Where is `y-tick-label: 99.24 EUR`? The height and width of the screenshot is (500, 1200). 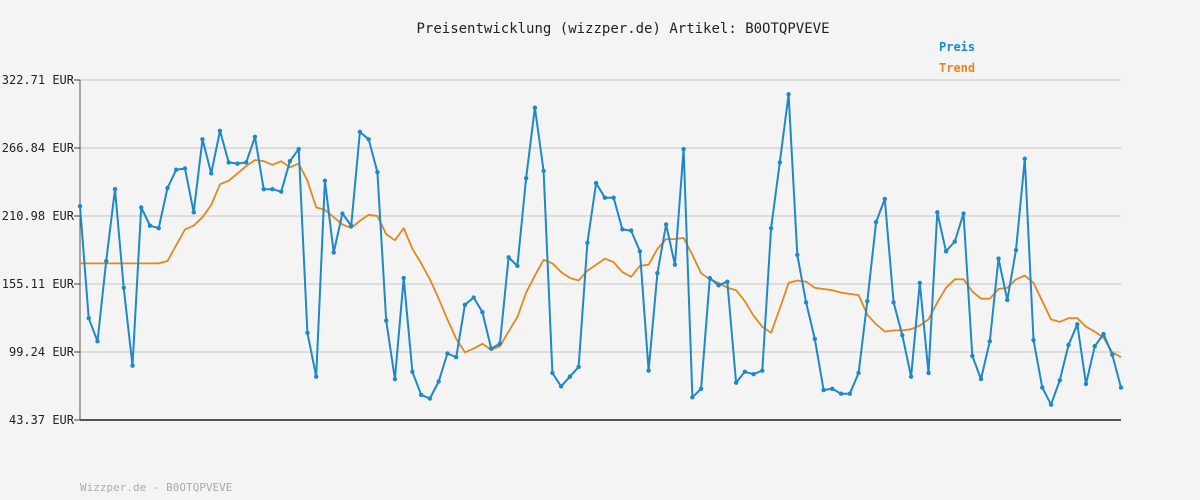
y-tick-label: 99.24 EUR is located at coordinates (42, 352).